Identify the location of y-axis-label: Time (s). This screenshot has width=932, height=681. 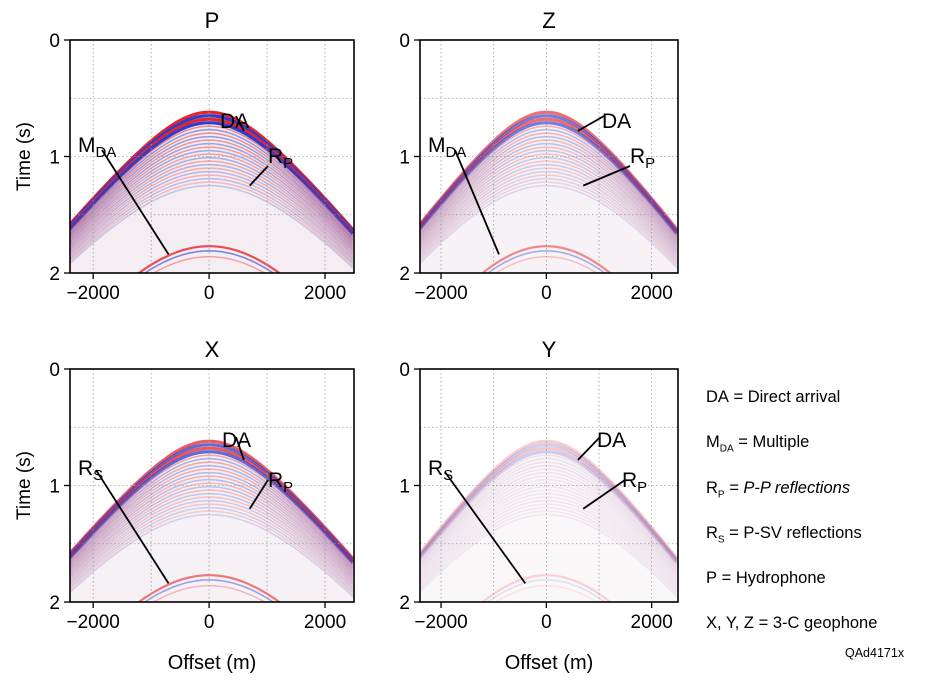
(24, 156).